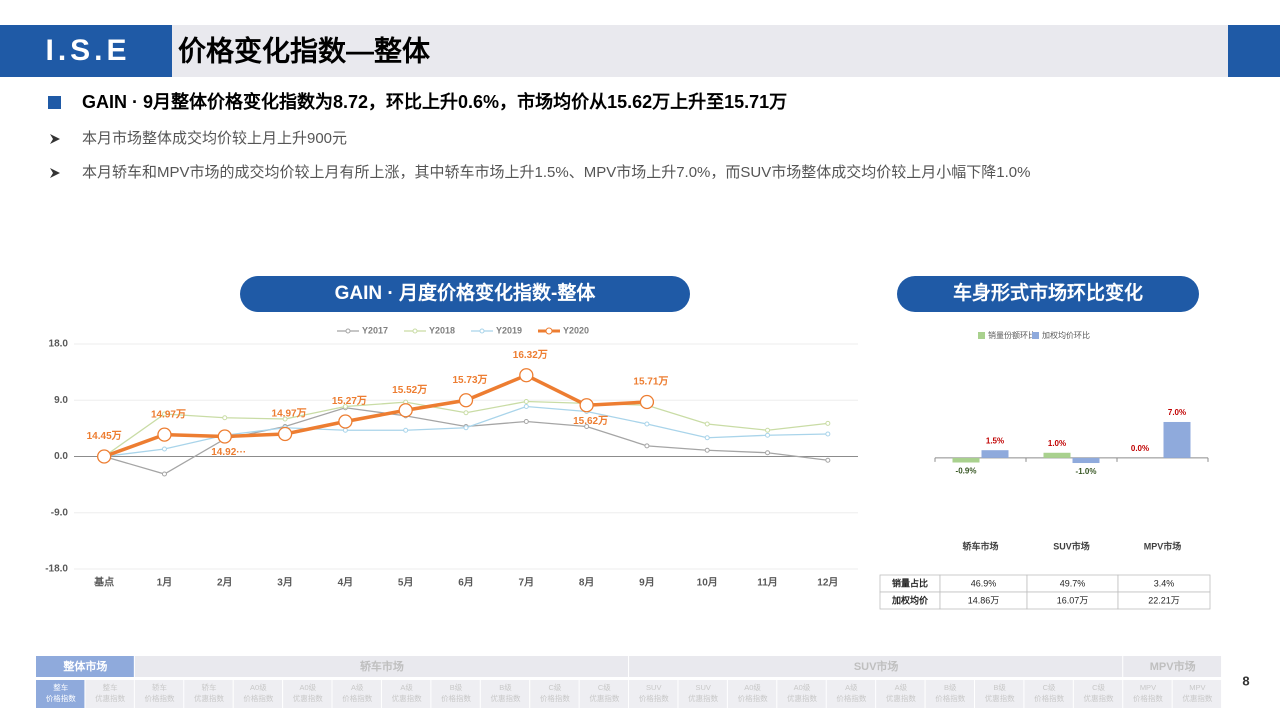 Image resolution: width=1280 pixels, height=720 pixels. I want to click on legend-label: Y2019, so click(509, 330).